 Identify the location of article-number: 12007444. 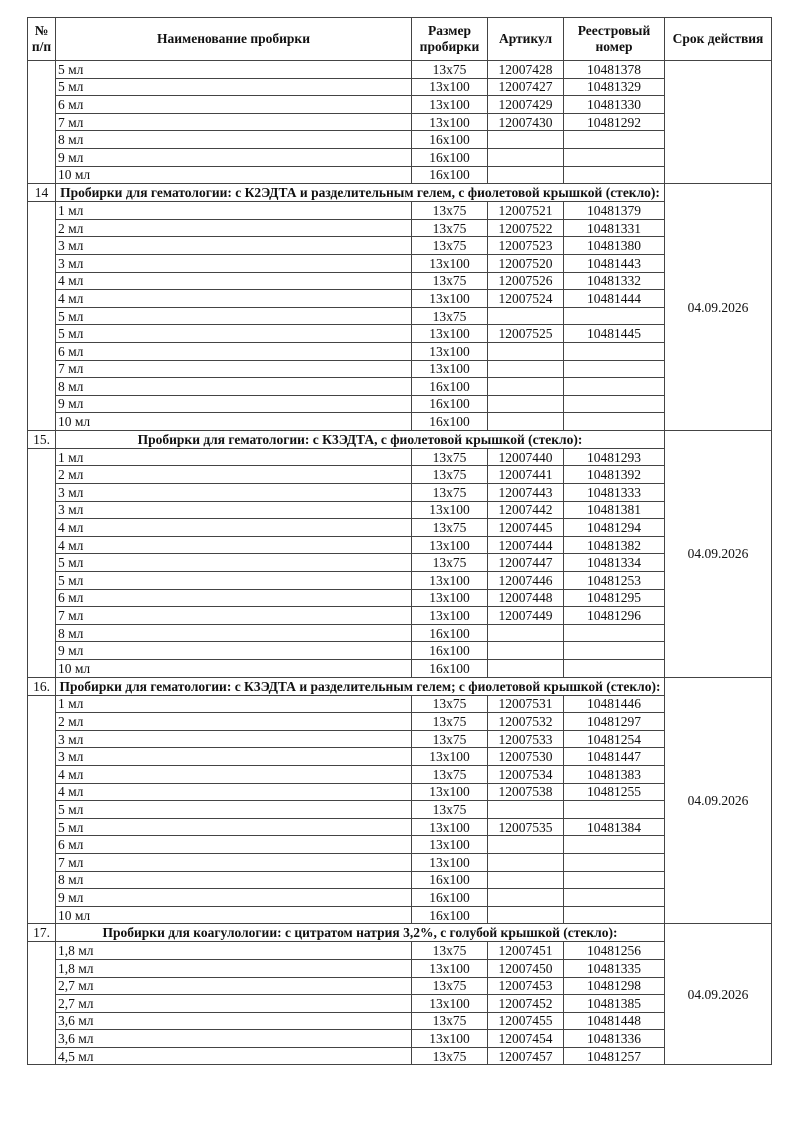
(525, 545).